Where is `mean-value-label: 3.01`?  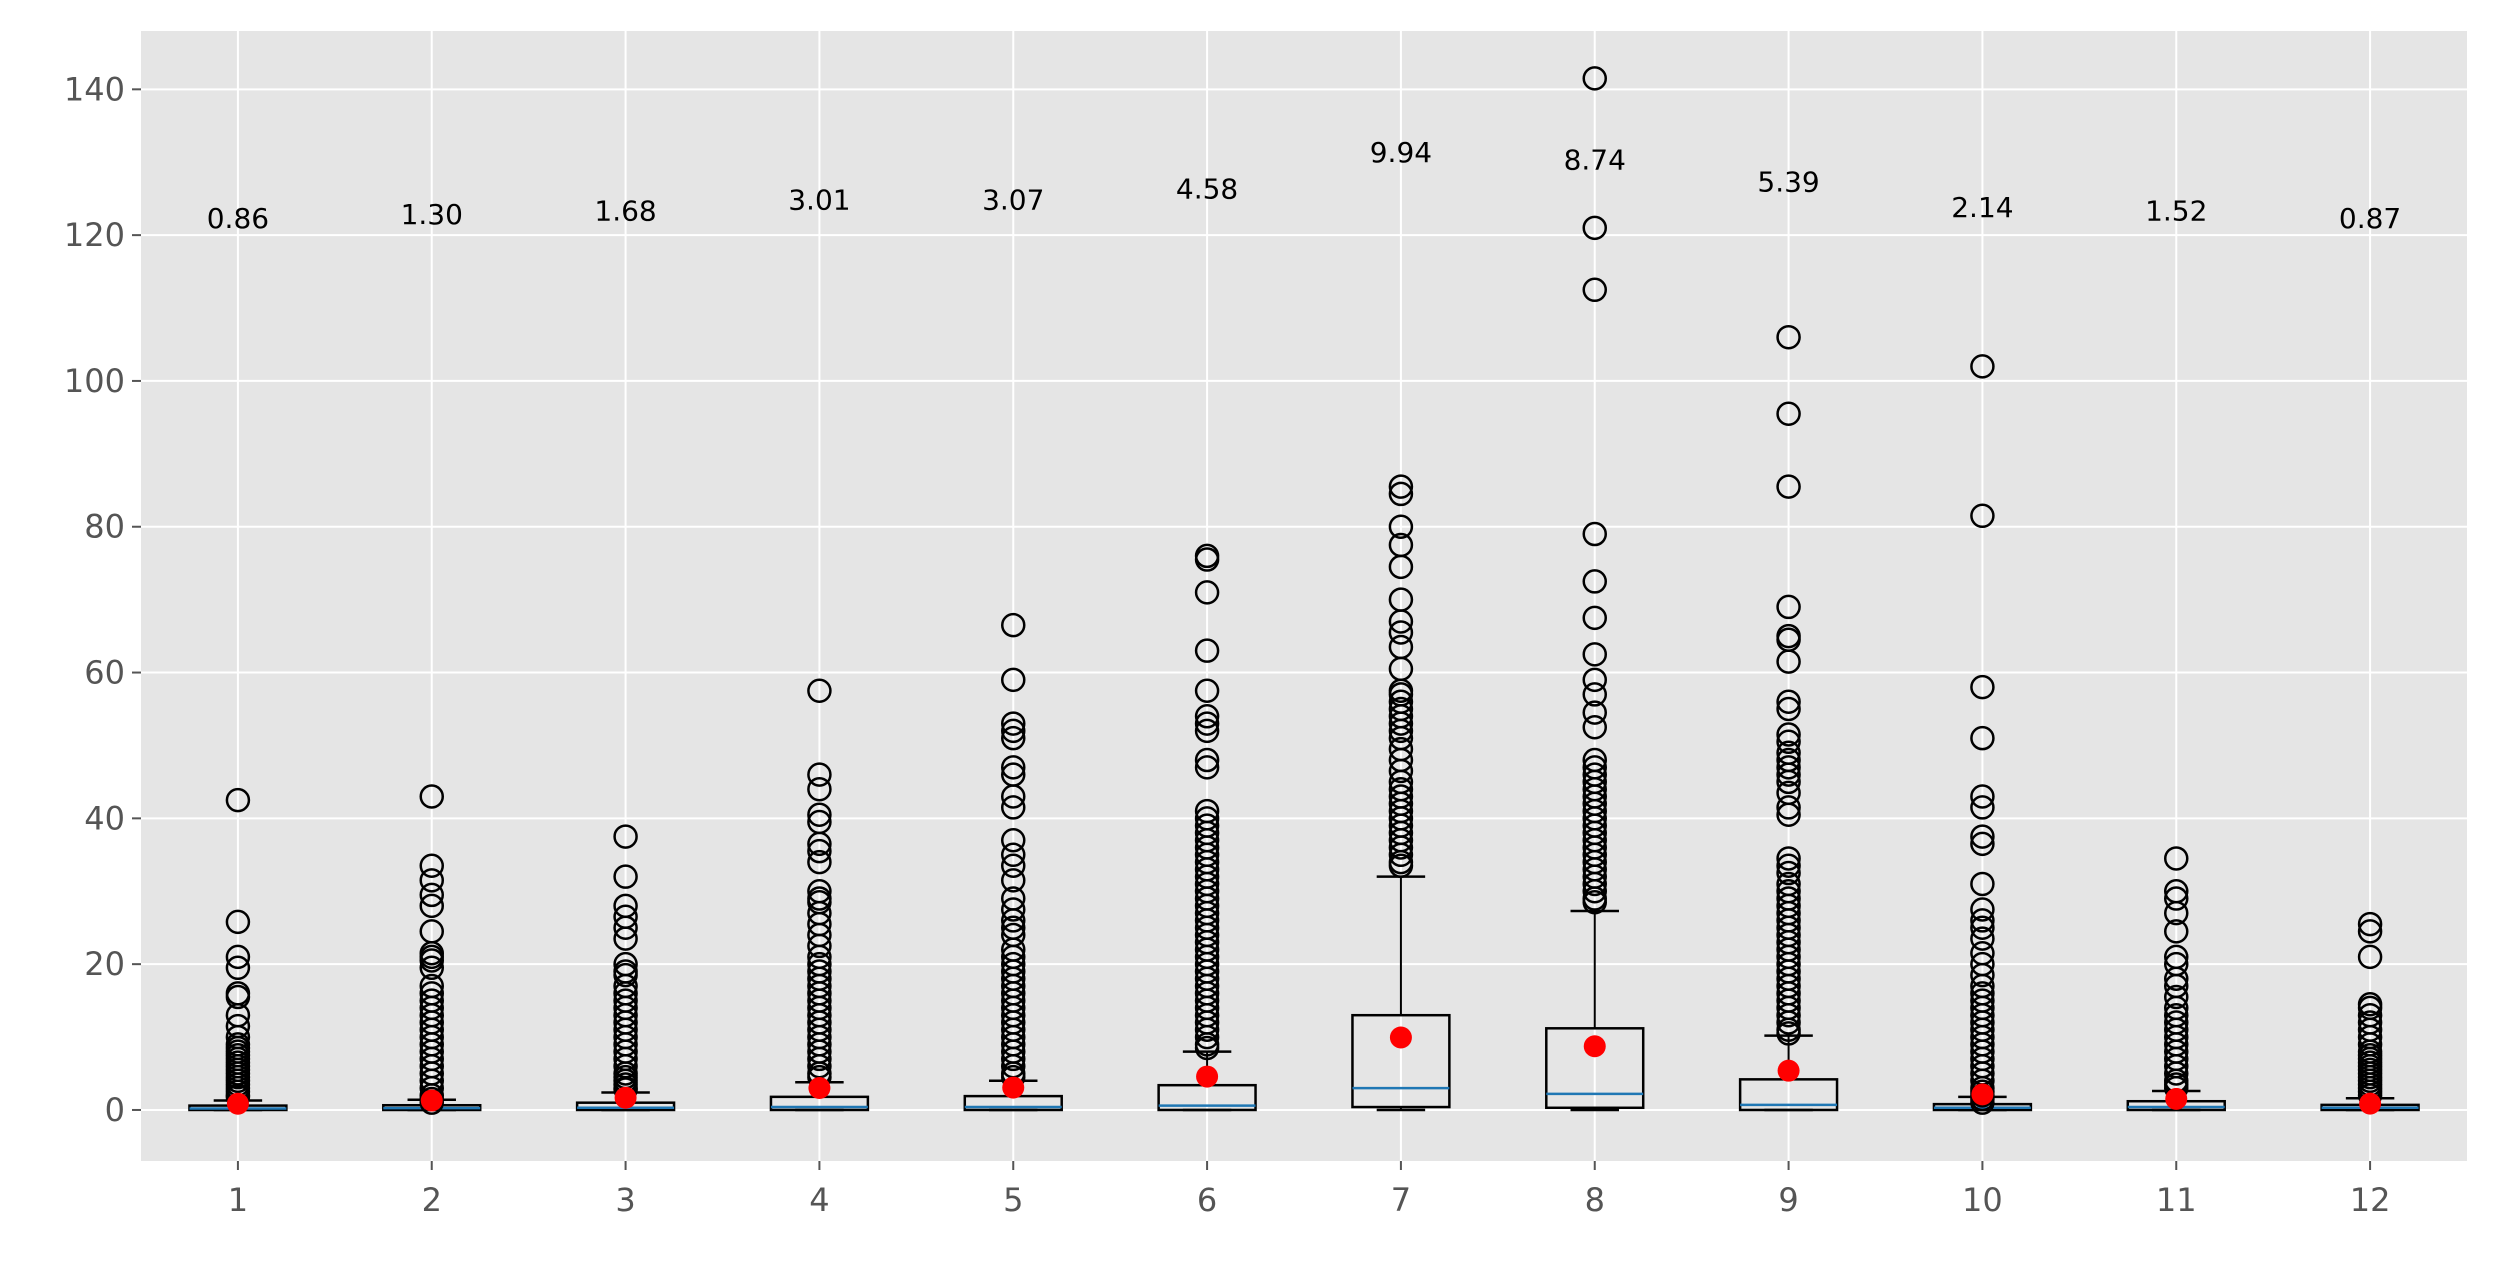
mean-value-label: 3.01 is located at coordinates (819, 200).